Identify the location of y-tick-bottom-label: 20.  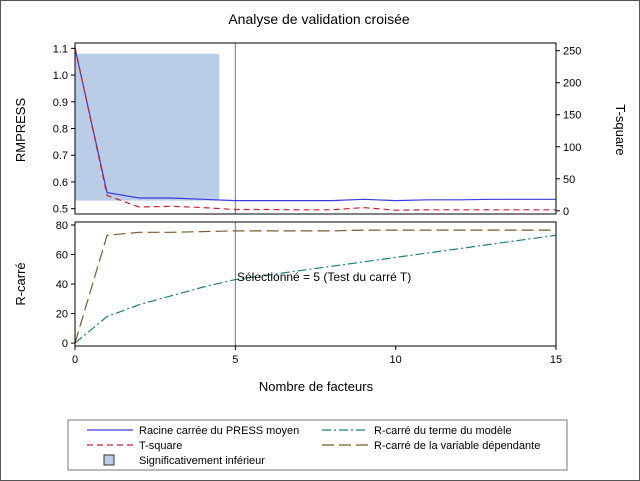
(62, 315).